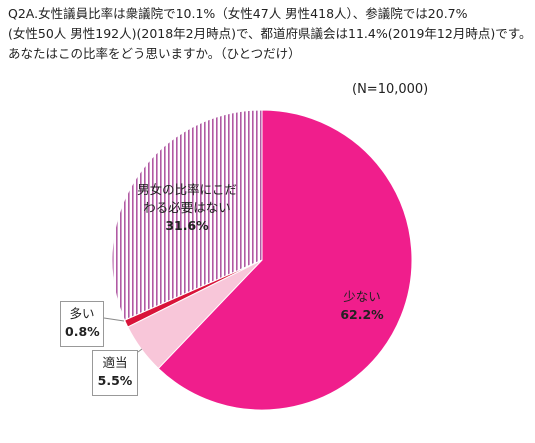  I want to click on slice-label-kodawaru-line1: 男女の比率にこだ, so click(187, 189).